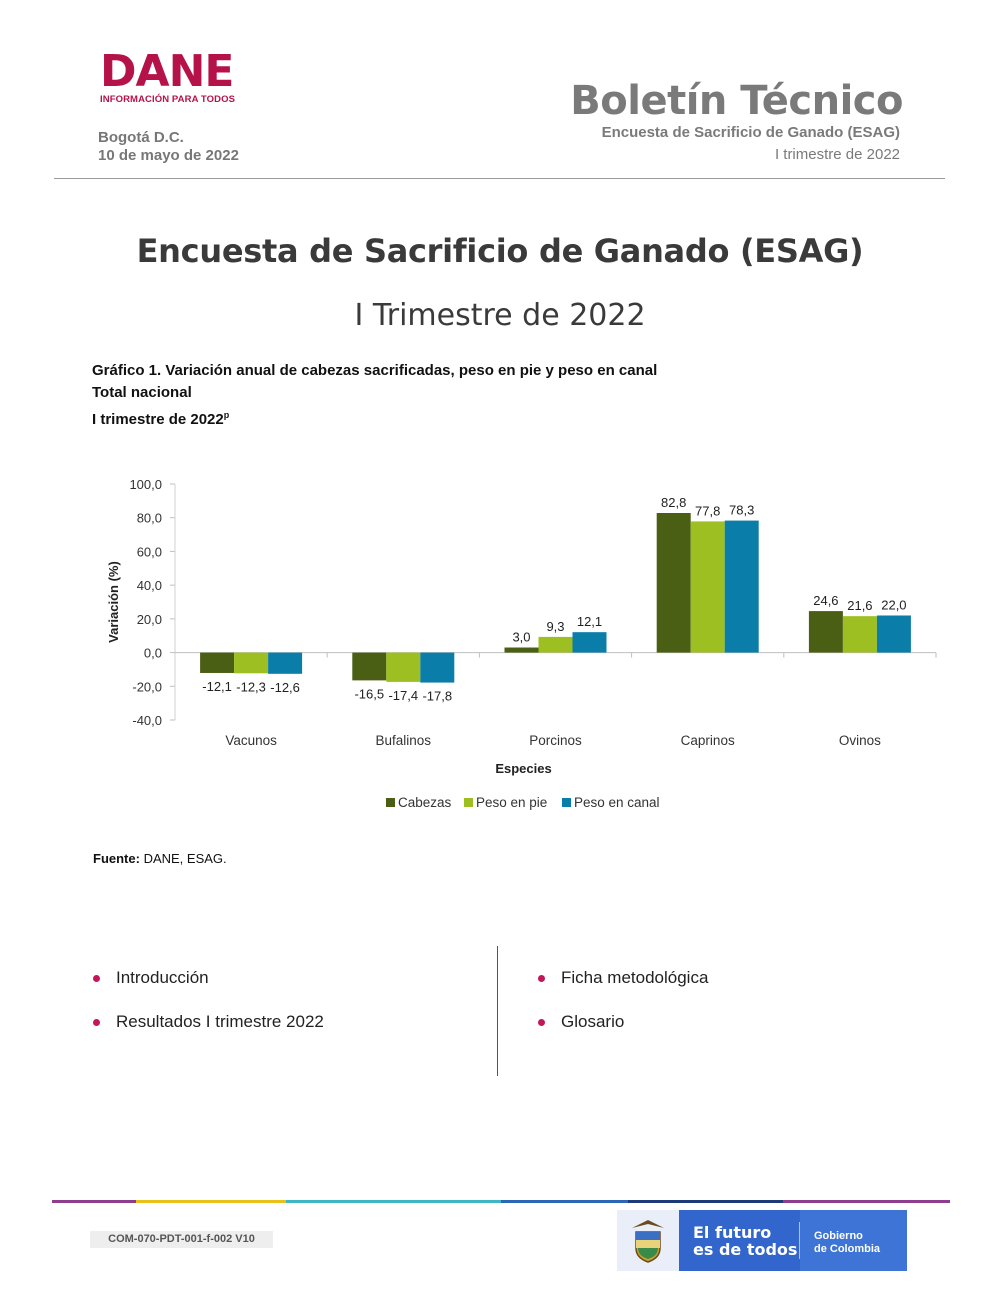 The image size is (1000, 1294). What do you see at coordinates (825, 600) in the screenshot?
I see `data-label: 24,6` at bounding box center [825, 600].